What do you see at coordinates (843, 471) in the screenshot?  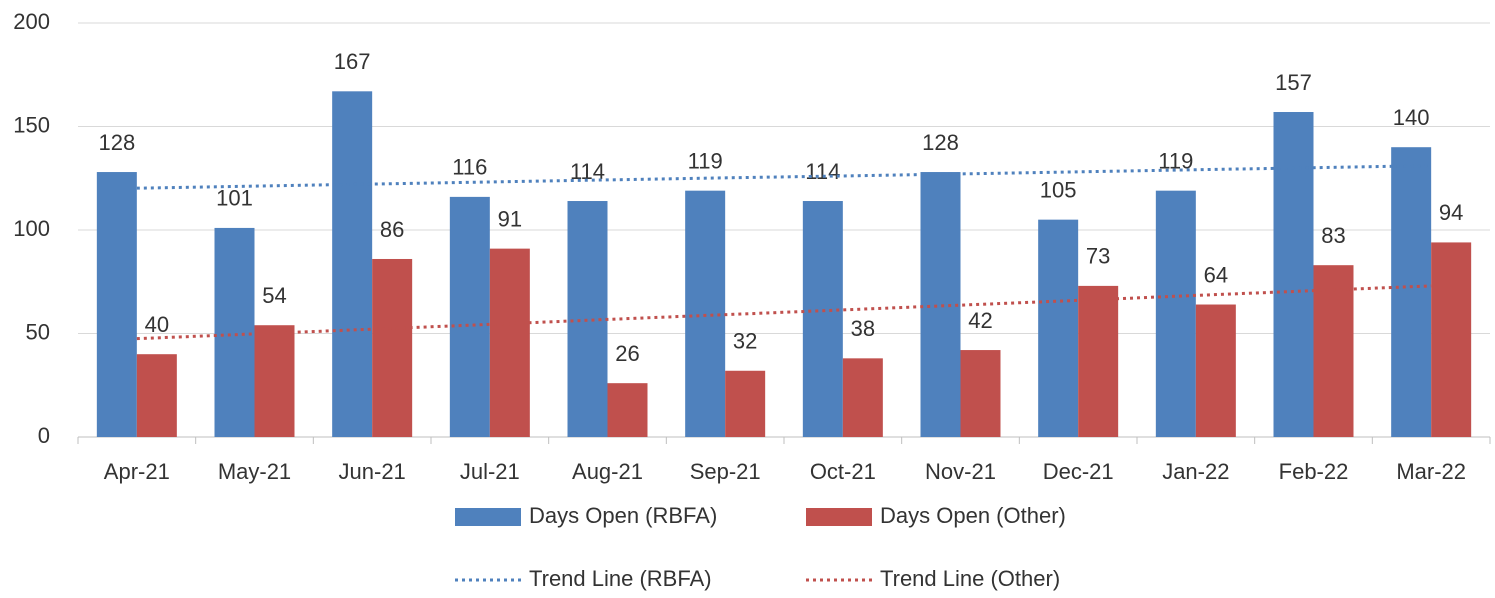 I see `x-tick-label: Oct-21` at bounding box center [843, 471].